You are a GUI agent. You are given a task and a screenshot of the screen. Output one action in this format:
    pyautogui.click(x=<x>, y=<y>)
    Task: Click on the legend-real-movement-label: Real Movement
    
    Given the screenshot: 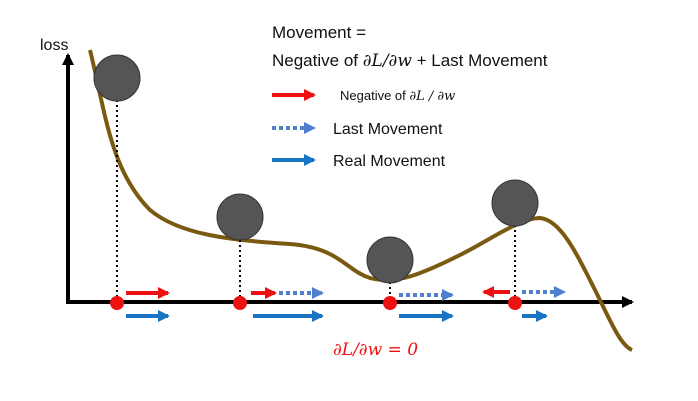 What is the action you would take?
    pyautogui.click(x=389, y=161)
    